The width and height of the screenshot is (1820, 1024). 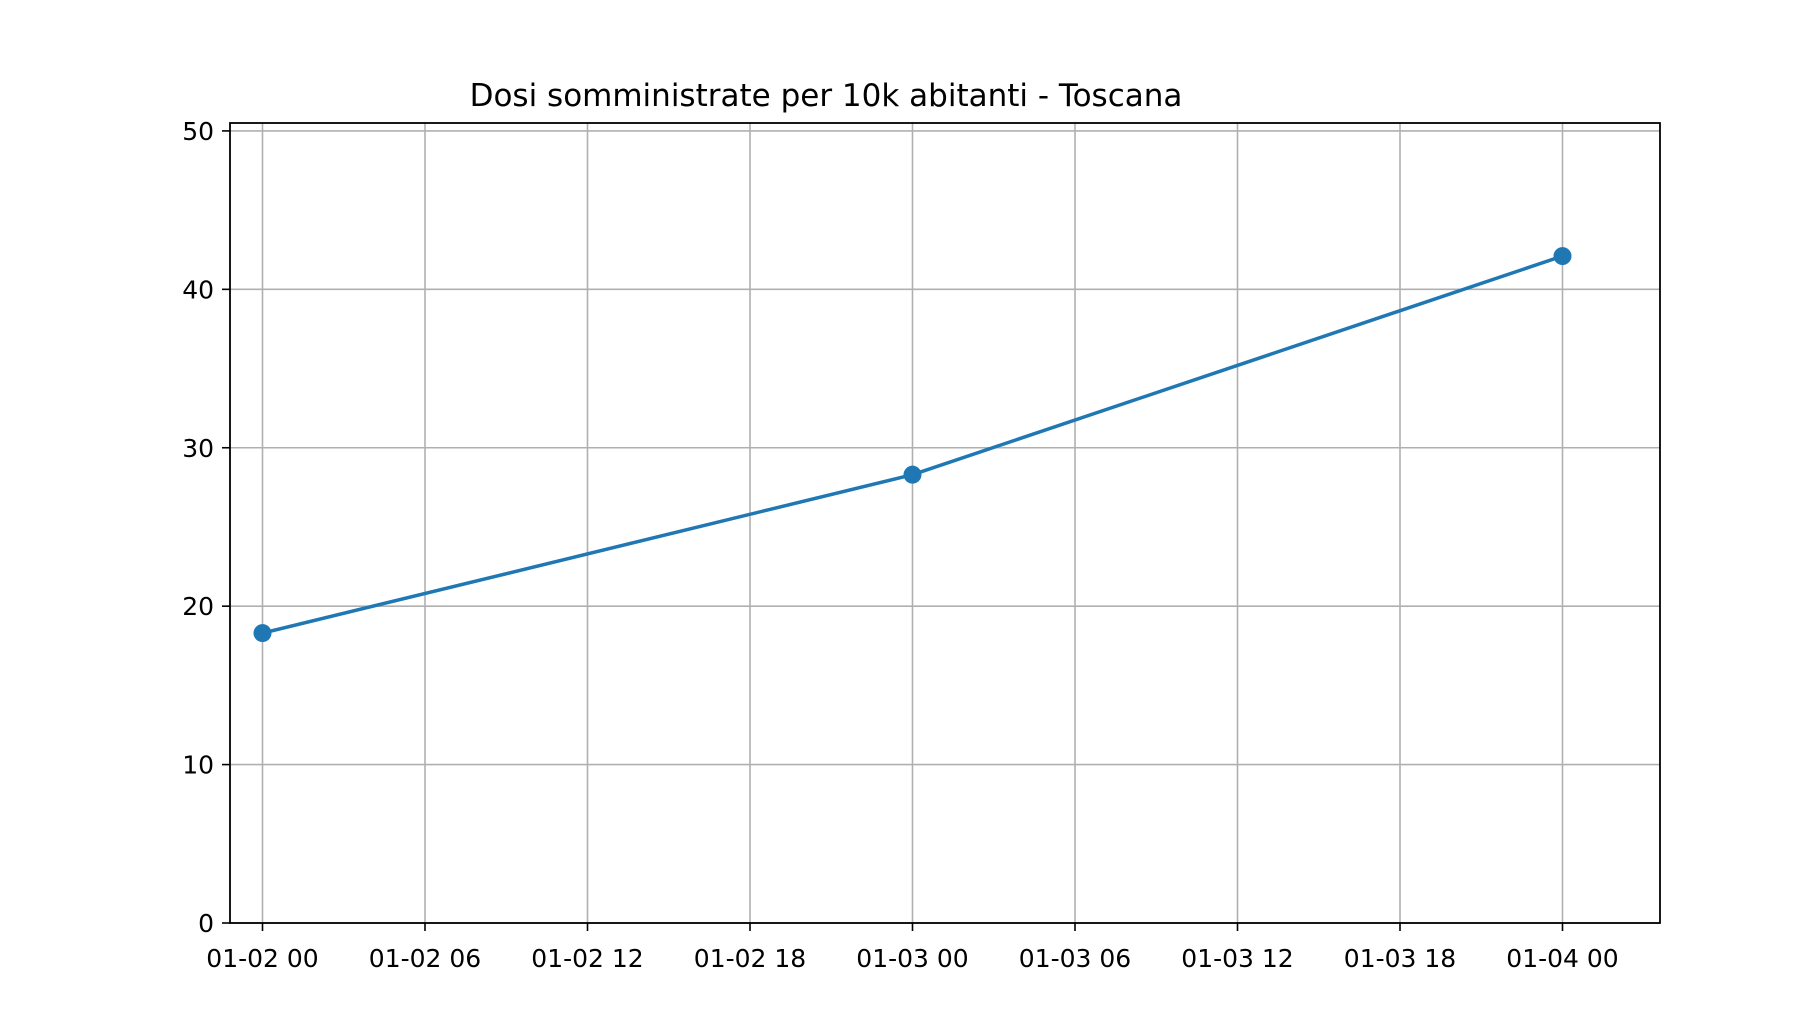 I want to click on y-tick-label: 50, so click(x=198, y=131).